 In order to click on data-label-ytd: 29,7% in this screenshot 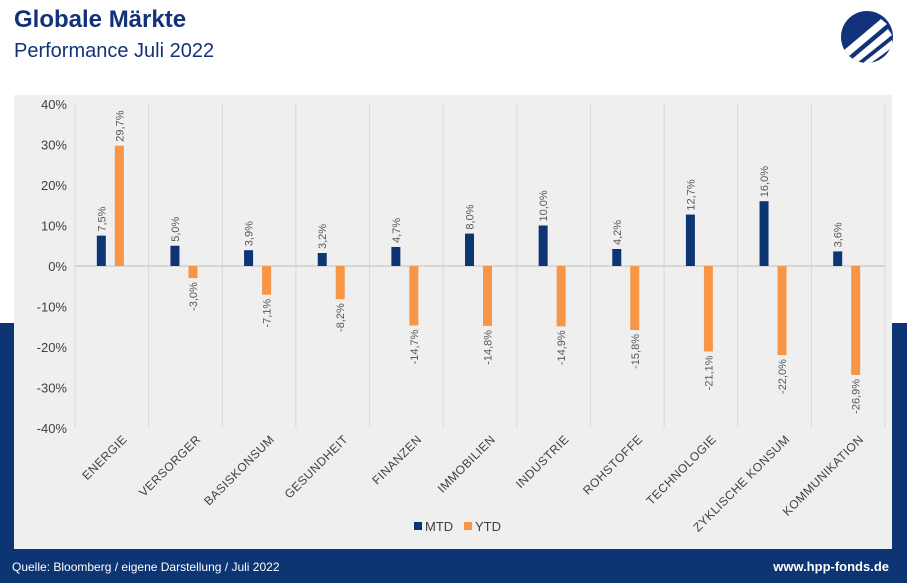, I will do `click(120, 125)`.